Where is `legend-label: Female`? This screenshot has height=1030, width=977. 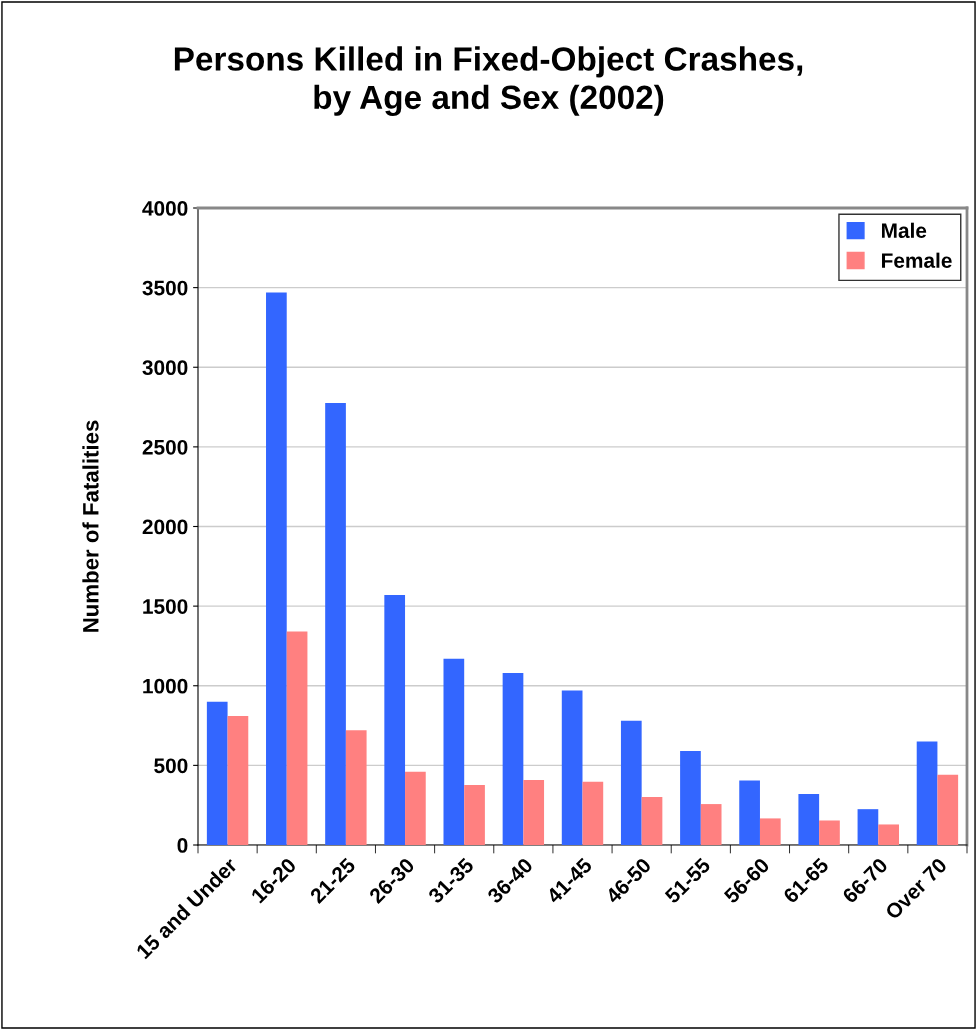 legend-label: Female is located at coordinates (917, 260).